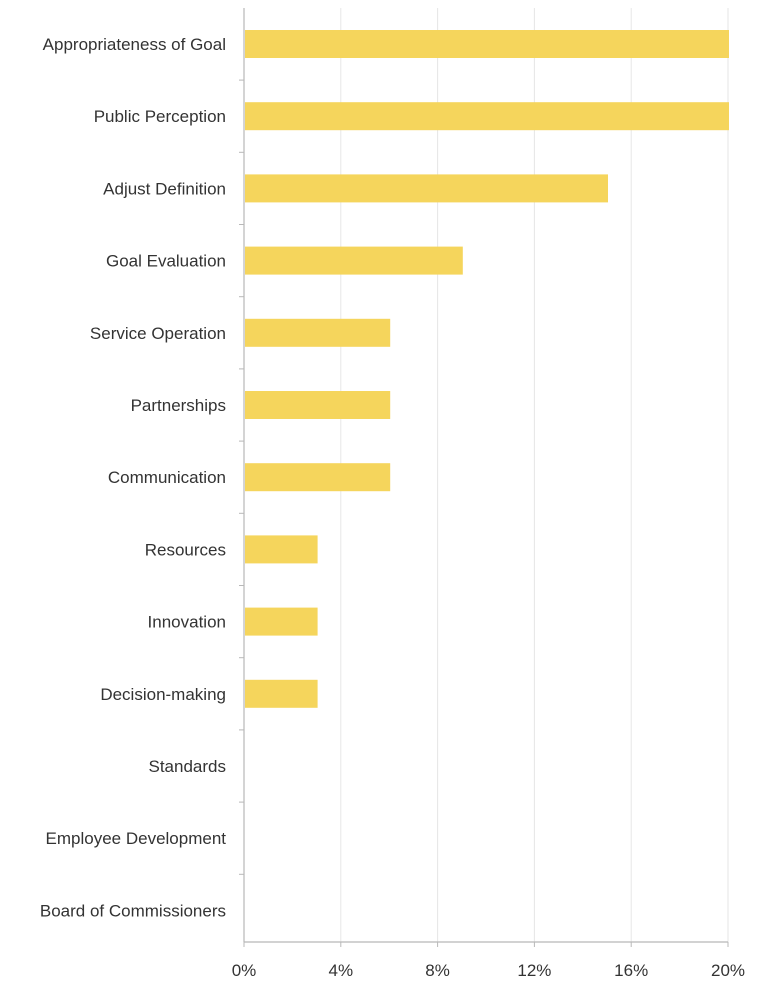 This screenshot has height=983, width=767. I want to click on x-tick-label: 16%, so click(631, 970).